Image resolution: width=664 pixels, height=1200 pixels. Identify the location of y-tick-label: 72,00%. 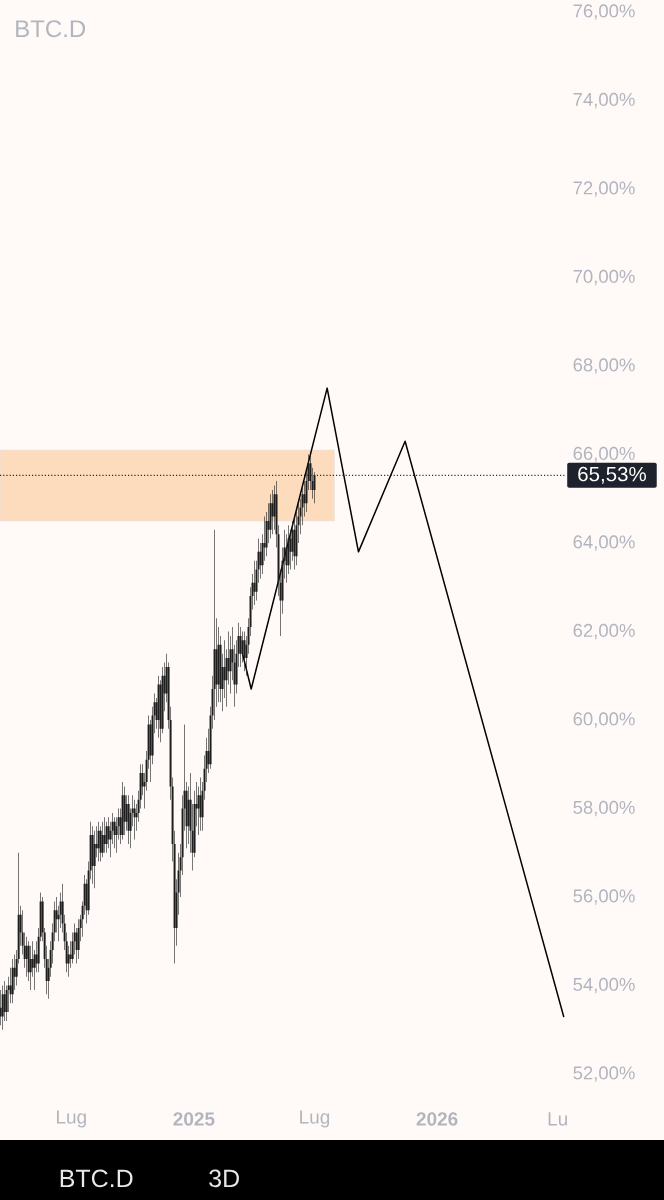
(604, 189).